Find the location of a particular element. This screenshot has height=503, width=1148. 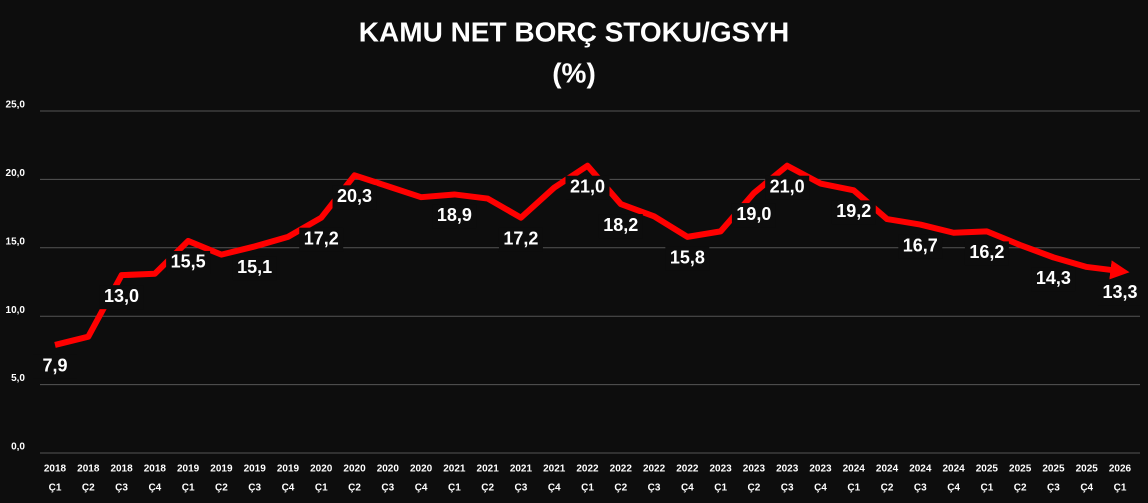

value-label: 16,7 is located at coordinates (920, 245).